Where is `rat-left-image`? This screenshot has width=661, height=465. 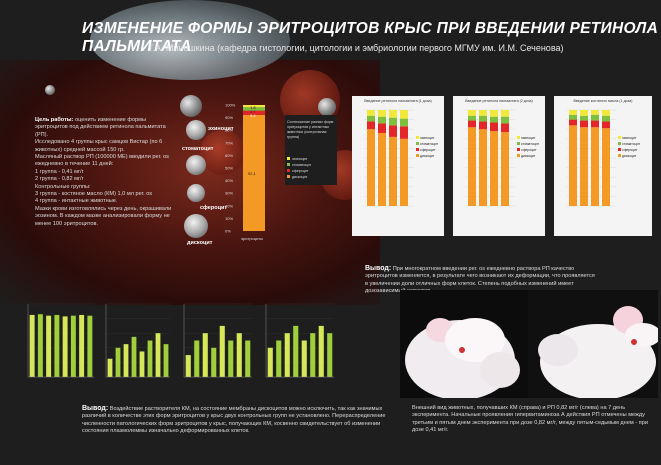 rat-left-image is located at coordinates (462, 358).